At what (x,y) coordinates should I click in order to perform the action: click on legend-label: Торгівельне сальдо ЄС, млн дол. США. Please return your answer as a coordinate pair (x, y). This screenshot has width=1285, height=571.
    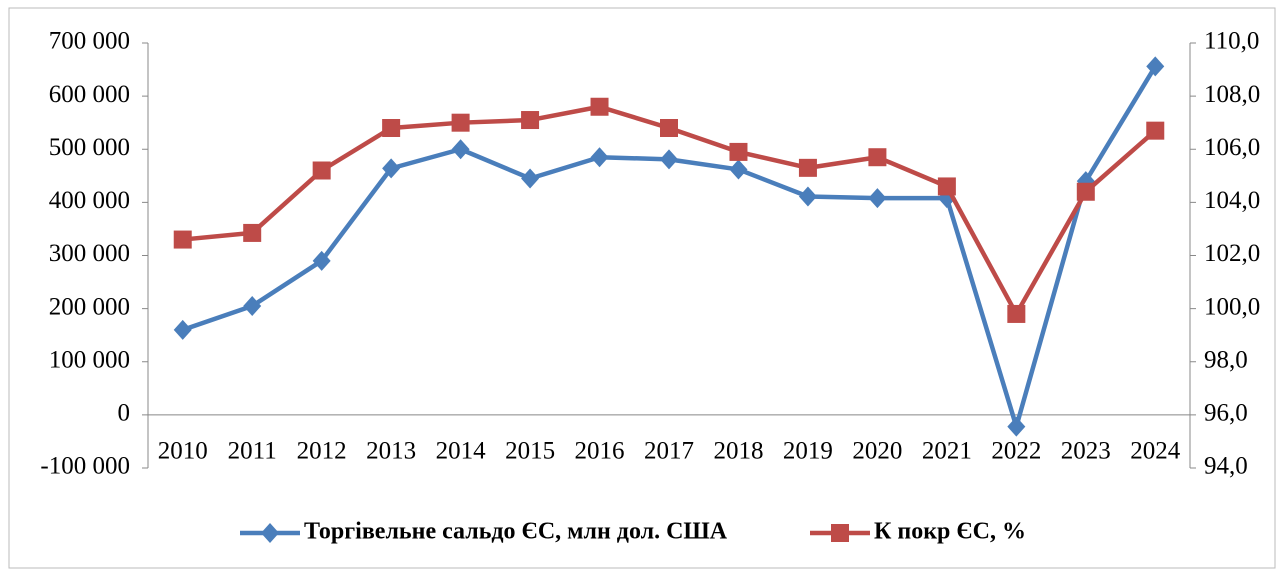
    Looking at the image, I should click on (516, 532).